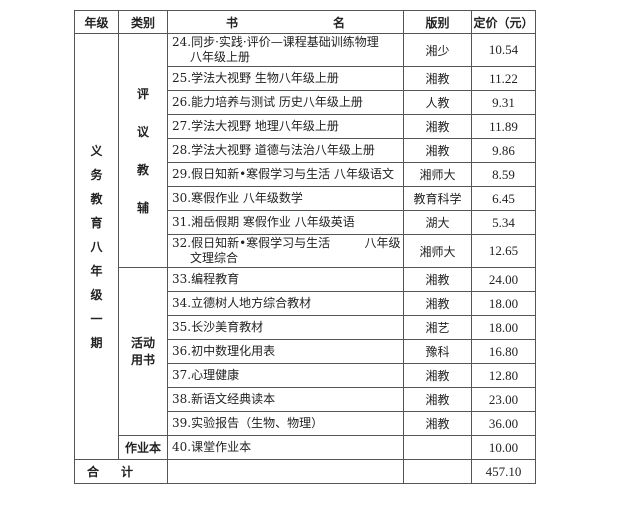 This screenshot has width=627, height=513. I want to click on table-row: 35.长沙美育教材 湘艺 18.00, so click(305, 327).